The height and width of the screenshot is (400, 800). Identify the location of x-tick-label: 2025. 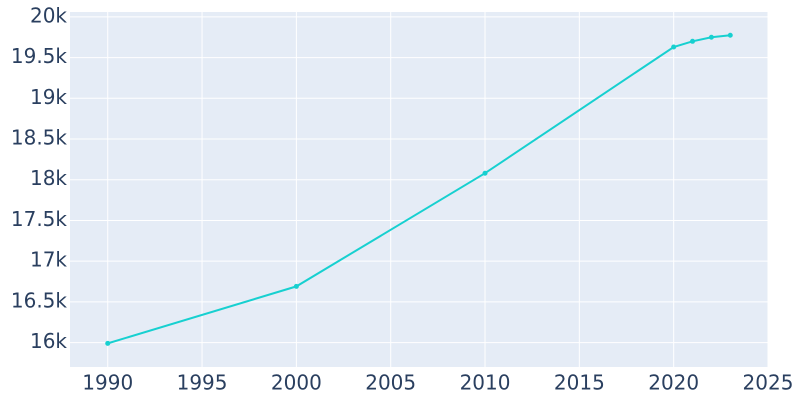
(768, 383).